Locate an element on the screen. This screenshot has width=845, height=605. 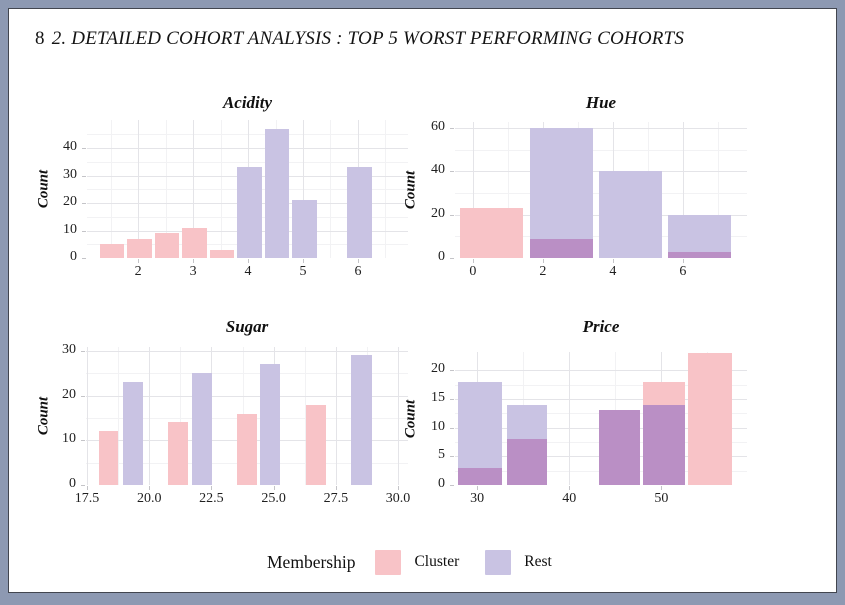
y-tick-label: 60 is located at coordinates (438, 127).